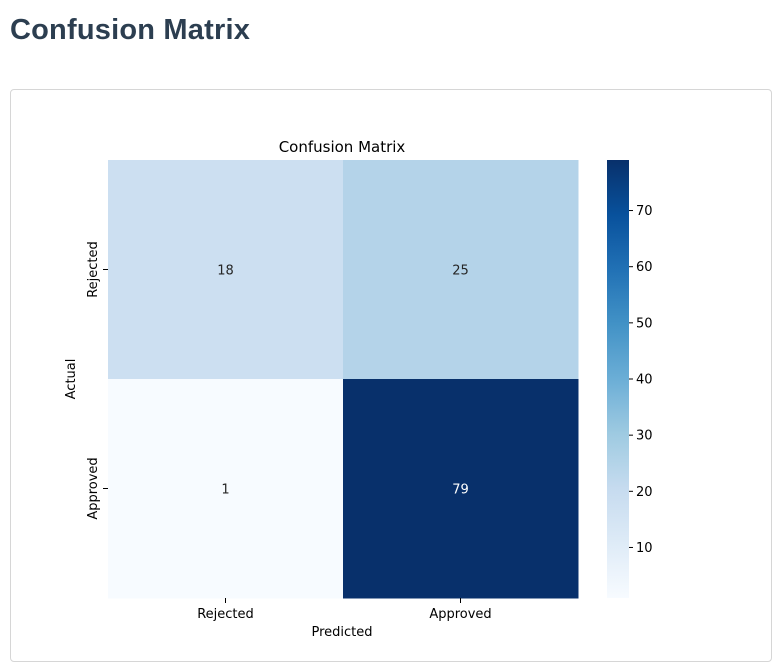 The width and height of the screenshot is (782, 672). I want to click on colorbar-tick-label: 30, so click(644, 436).